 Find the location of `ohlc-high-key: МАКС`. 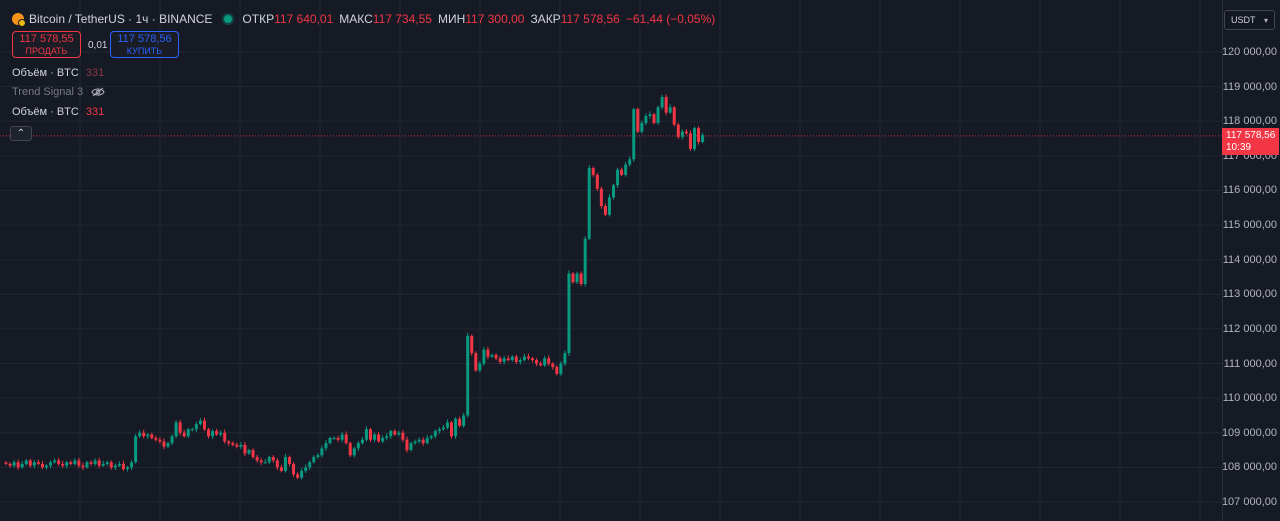

ohlc-high-key: МАКС is located at coordinates (356, 19).